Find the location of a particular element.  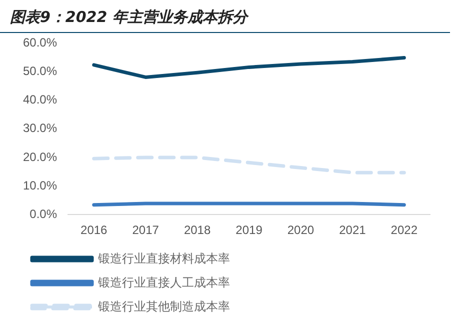

legend-label: 锻造行业直接人工成本率 is located at coordinates (163, 282).